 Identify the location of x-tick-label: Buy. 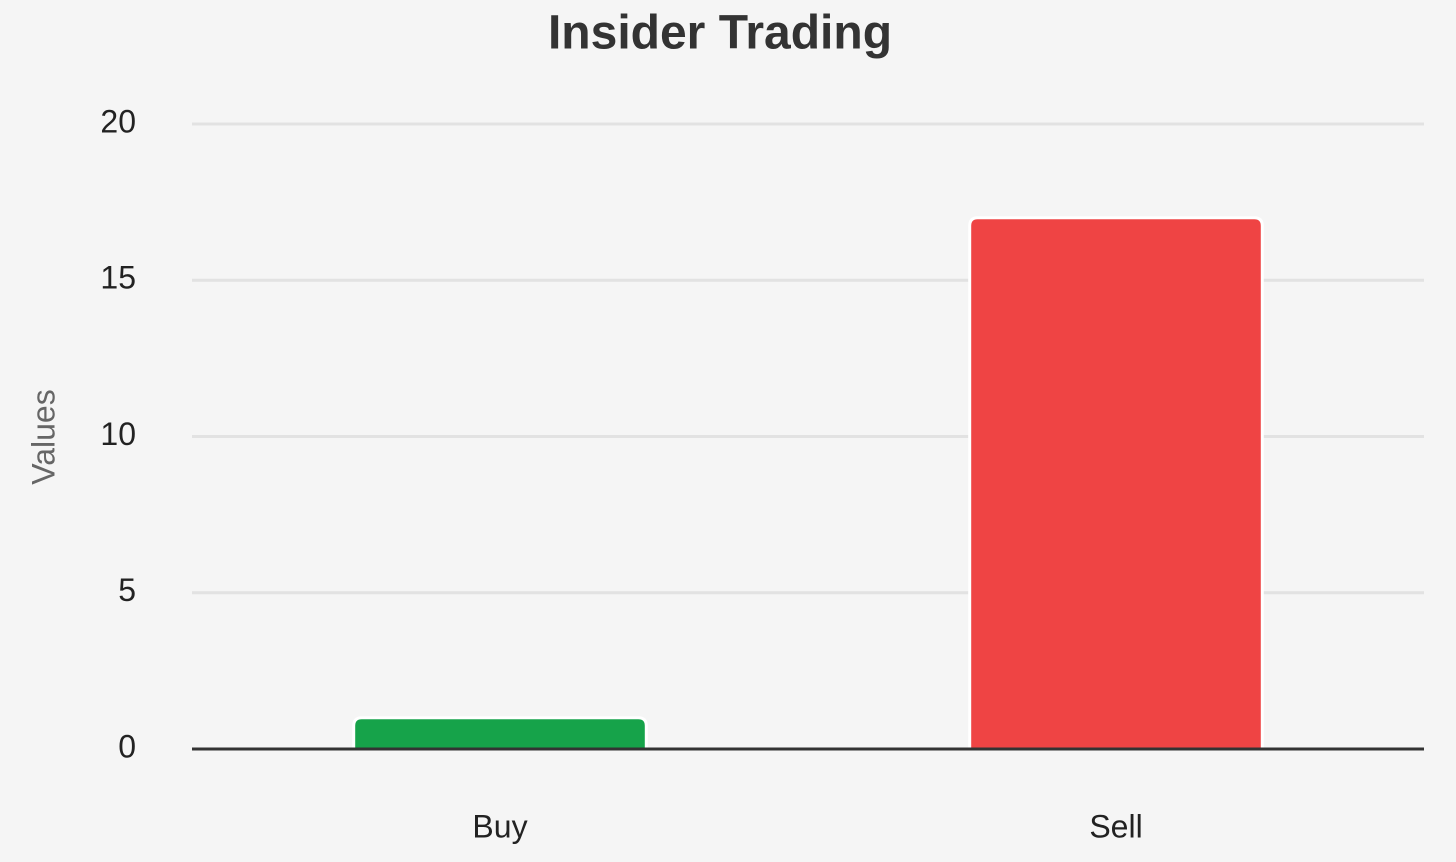
(499, 826).